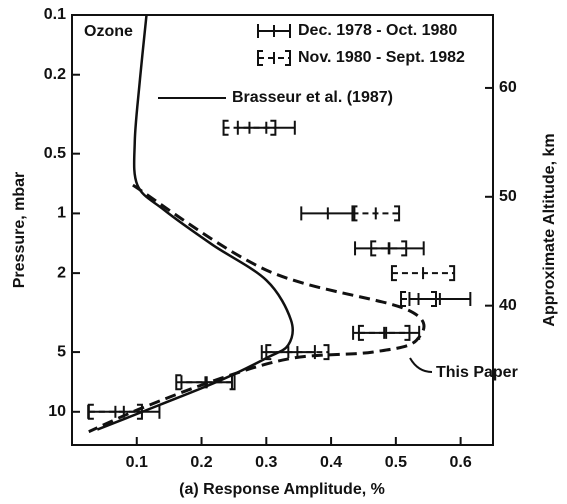 This screenshot has width=567, height=504. What do you see at coordinates (549, 229) in the screenshot?
I see `y2-axis-title: Approximate Altitude, km` at bounding box center [549, 229].